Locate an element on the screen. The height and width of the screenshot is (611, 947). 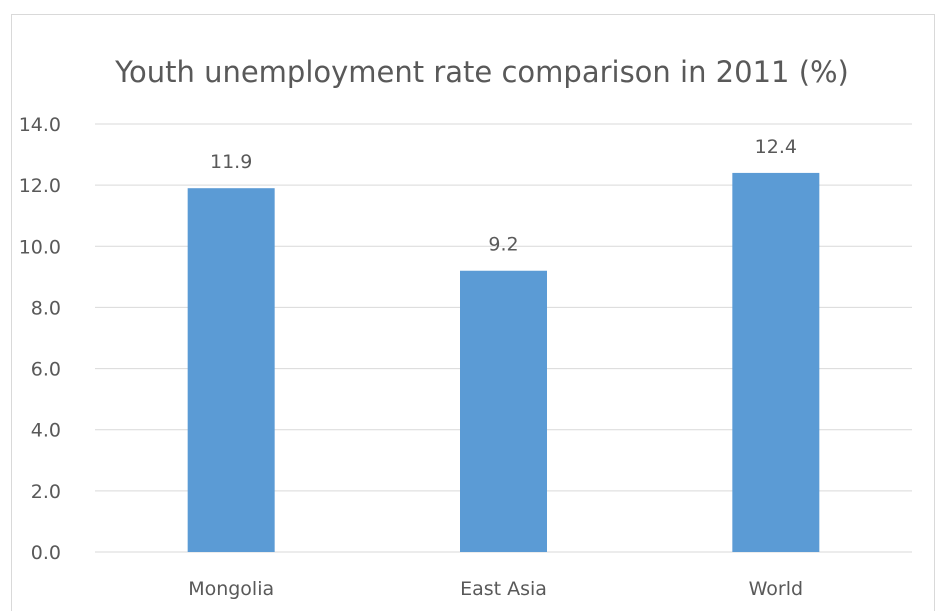
data-label: 12.4 is located at coordinates (776, 147).